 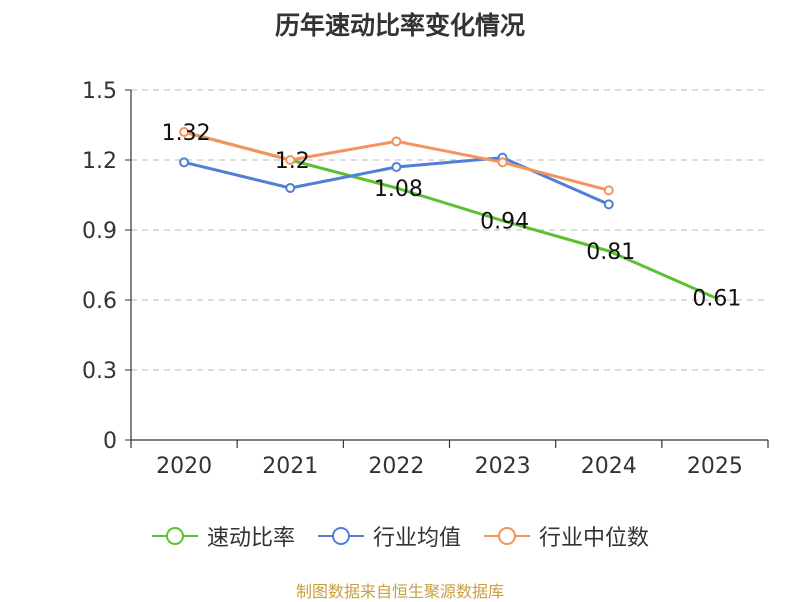 What do you see at coordinates (290, 466) in the screenshot?
I see `x-tick-label: 2021` at bounding box center [290, 466].